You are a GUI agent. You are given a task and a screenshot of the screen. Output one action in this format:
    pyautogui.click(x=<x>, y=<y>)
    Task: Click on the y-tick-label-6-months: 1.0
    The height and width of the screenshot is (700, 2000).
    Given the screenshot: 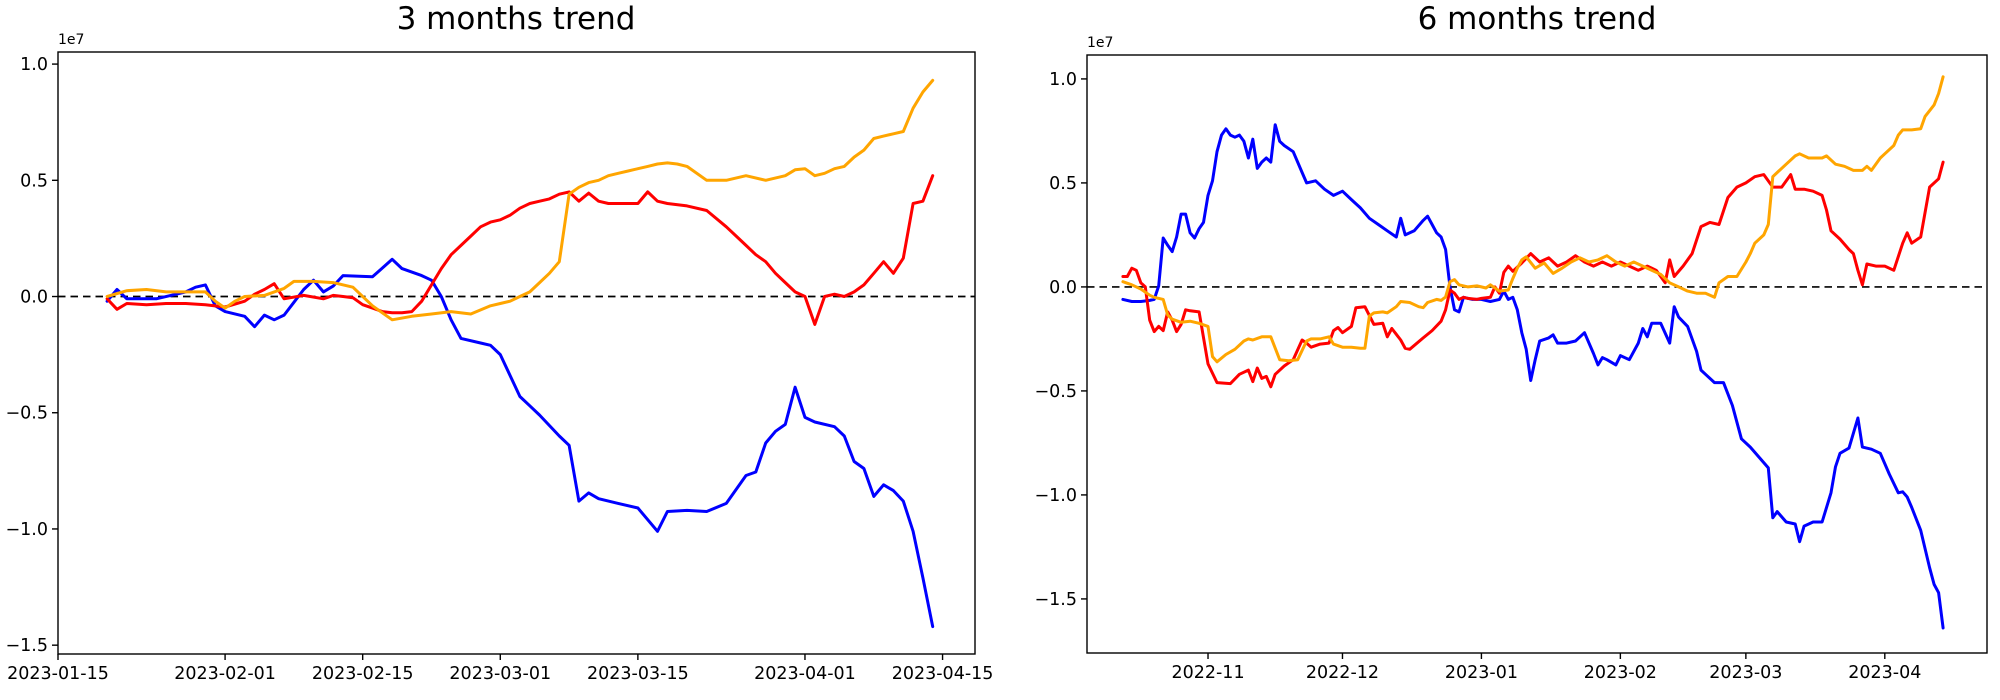 What is the action you would take?
    pyautogui.click(x=1063, y=80)
    